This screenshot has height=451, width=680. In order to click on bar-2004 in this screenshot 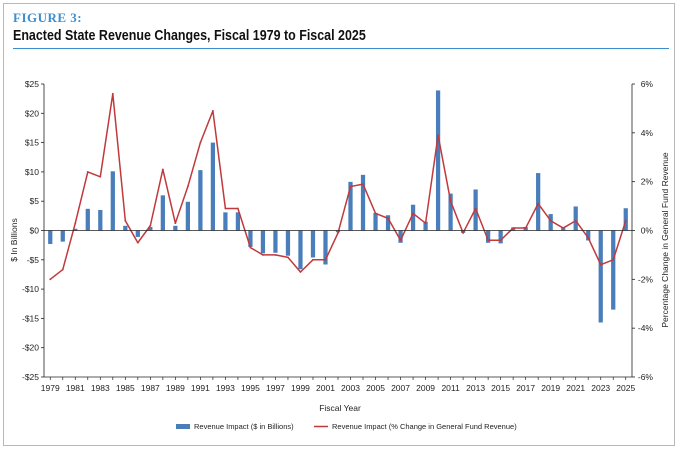, I will do `click(363, 202)`.